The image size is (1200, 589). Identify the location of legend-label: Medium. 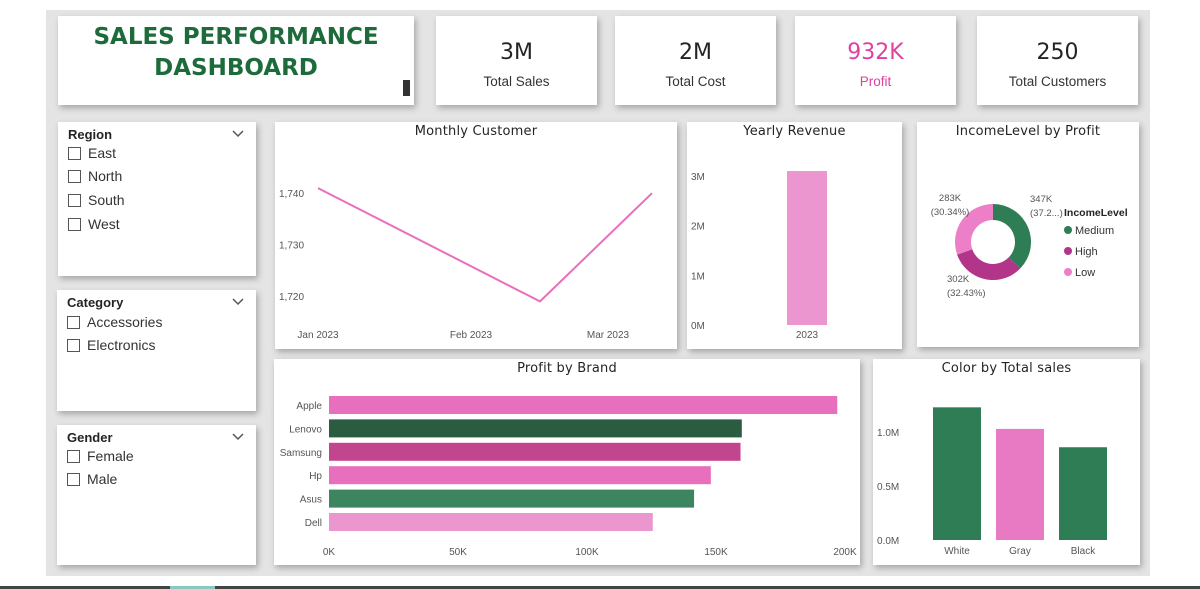
(1094, 231).